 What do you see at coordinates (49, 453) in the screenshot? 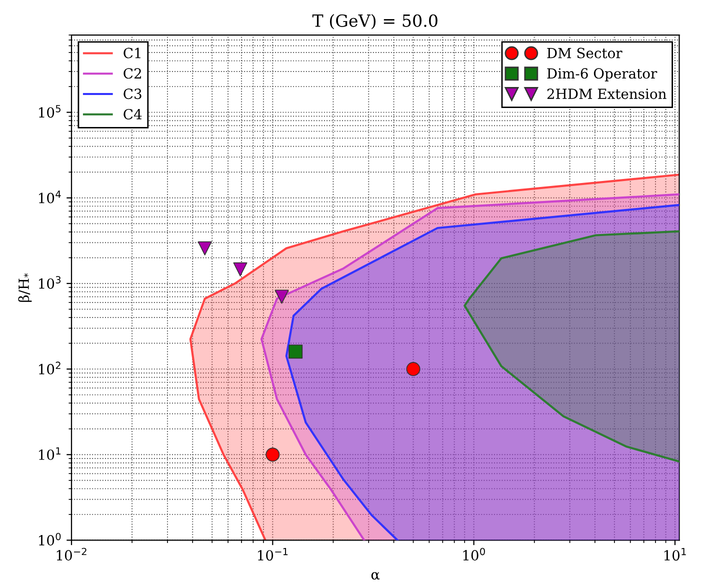
I see `y-tick-label: 10$^{1}$` at bounding box center [49, 453].